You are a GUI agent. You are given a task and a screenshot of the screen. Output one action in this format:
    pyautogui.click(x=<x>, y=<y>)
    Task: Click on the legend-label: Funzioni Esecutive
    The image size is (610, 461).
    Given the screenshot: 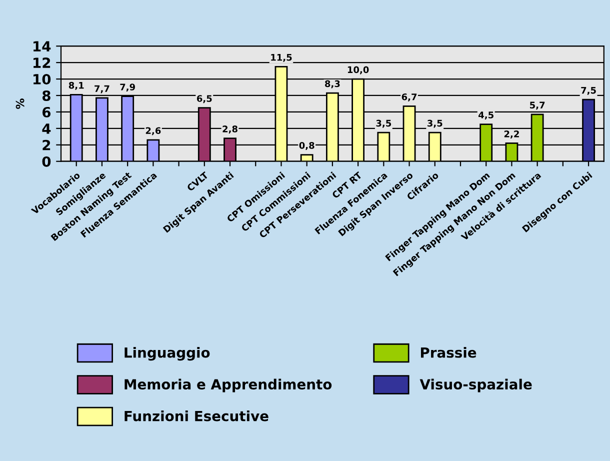 What is the action you would take?
    pyautogui.click(x=196, y=416)
    